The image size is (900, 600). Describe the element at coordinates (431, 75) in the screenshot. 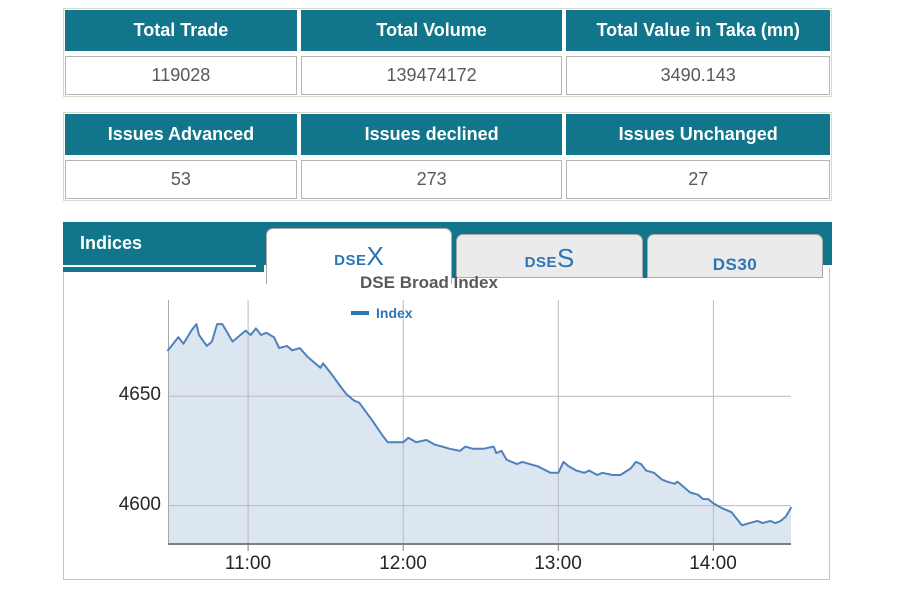

I see `value-total-volume: 139474172` at that location.